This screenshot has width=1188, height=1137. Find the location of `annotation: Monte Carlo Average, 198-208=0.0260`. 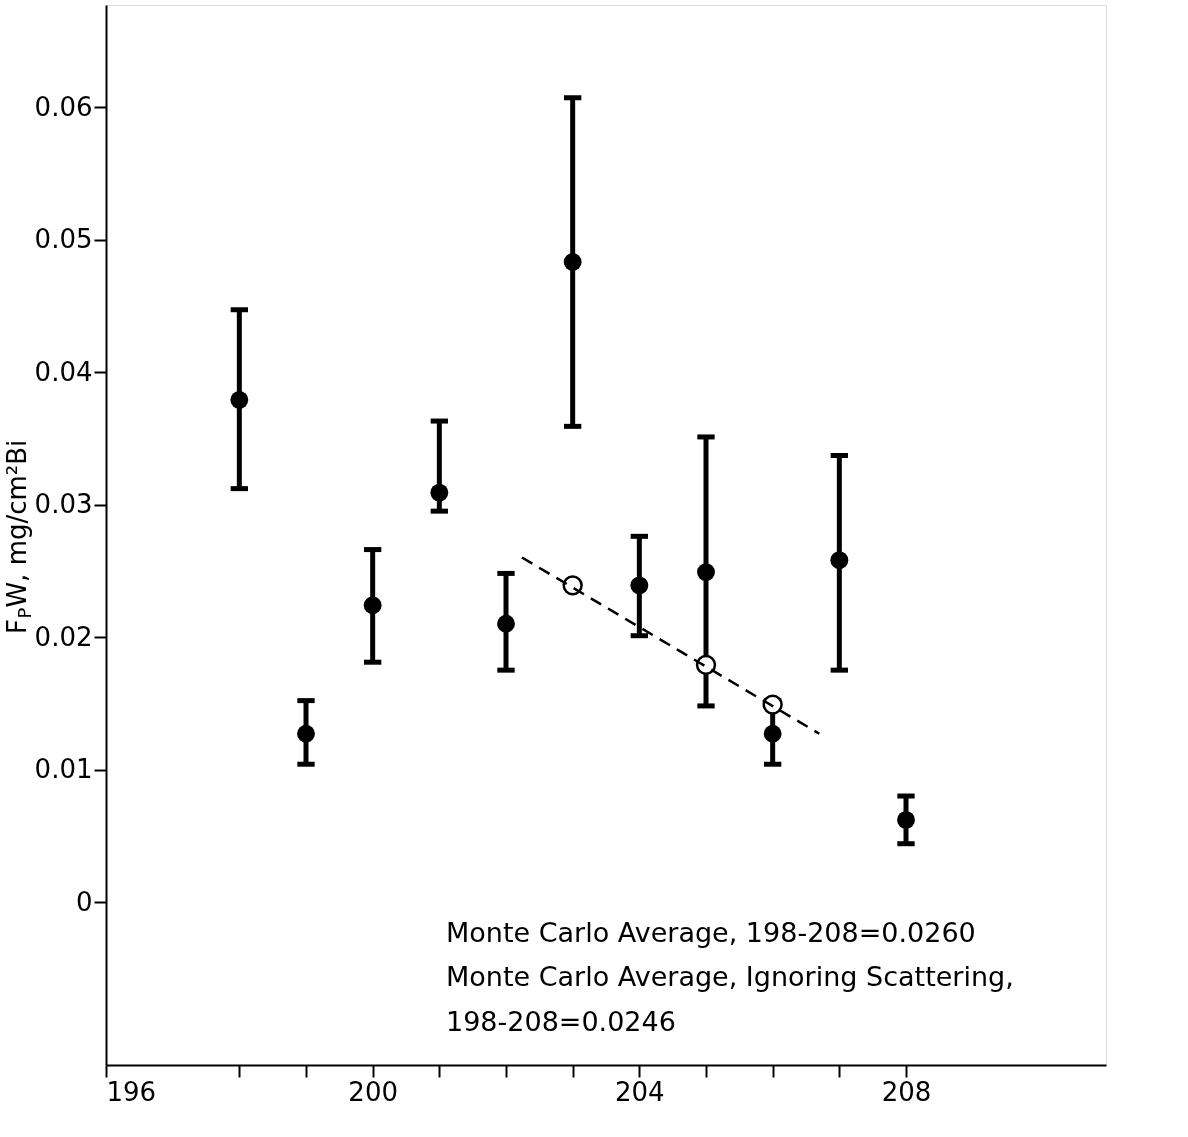

annotation: Monte Carlo Average, 198-208=0.0260 is located at coordinates (711, 932).